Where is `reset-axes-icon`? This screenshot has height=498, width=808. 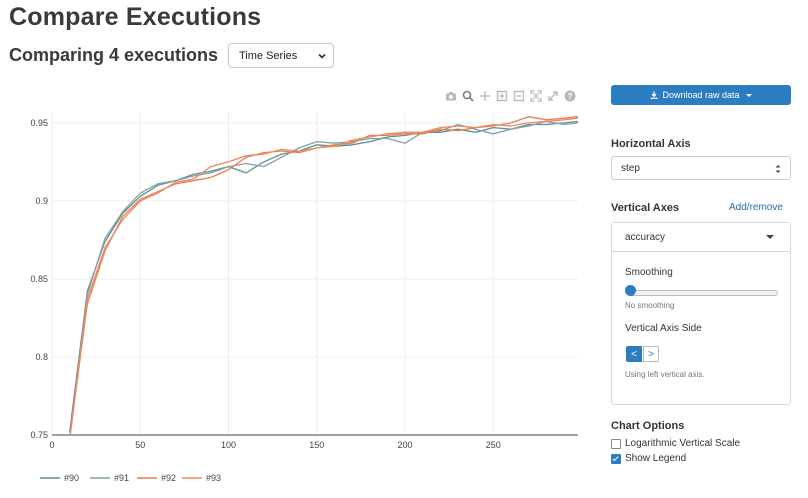 reset-axes-icon is located at coordinates (553, 96).